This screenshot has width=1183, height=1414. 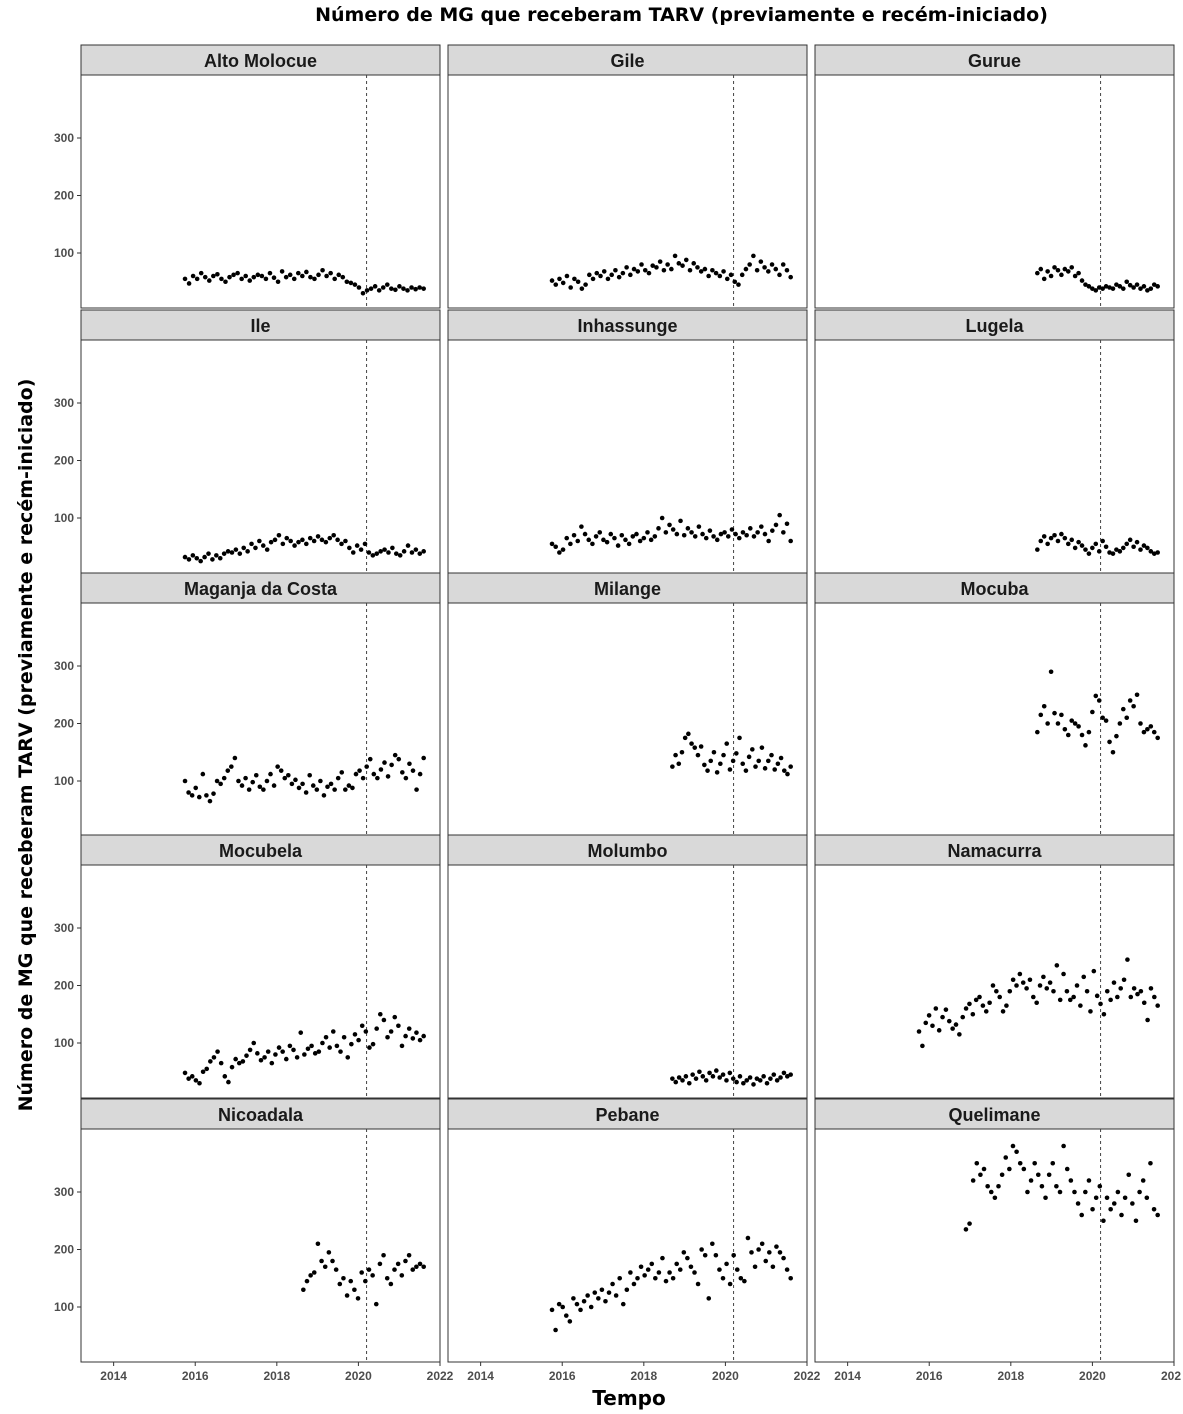 I want to click on x-tick-label: 2018, so click(x=276, y=1376).